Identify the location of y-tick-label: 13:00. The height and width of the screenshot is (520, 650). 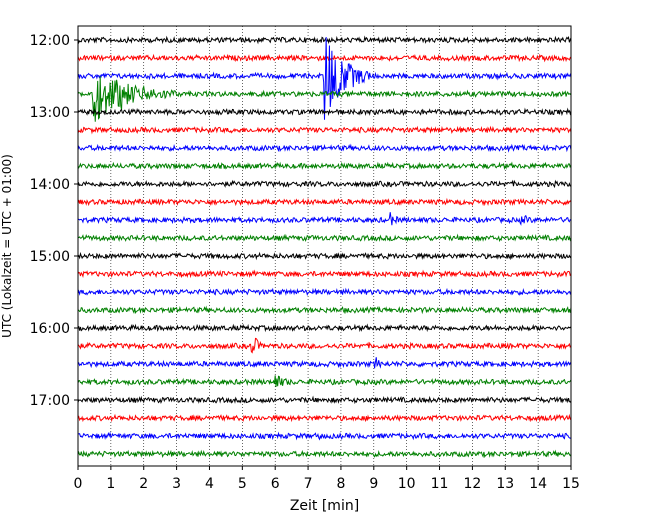
(50, 113).